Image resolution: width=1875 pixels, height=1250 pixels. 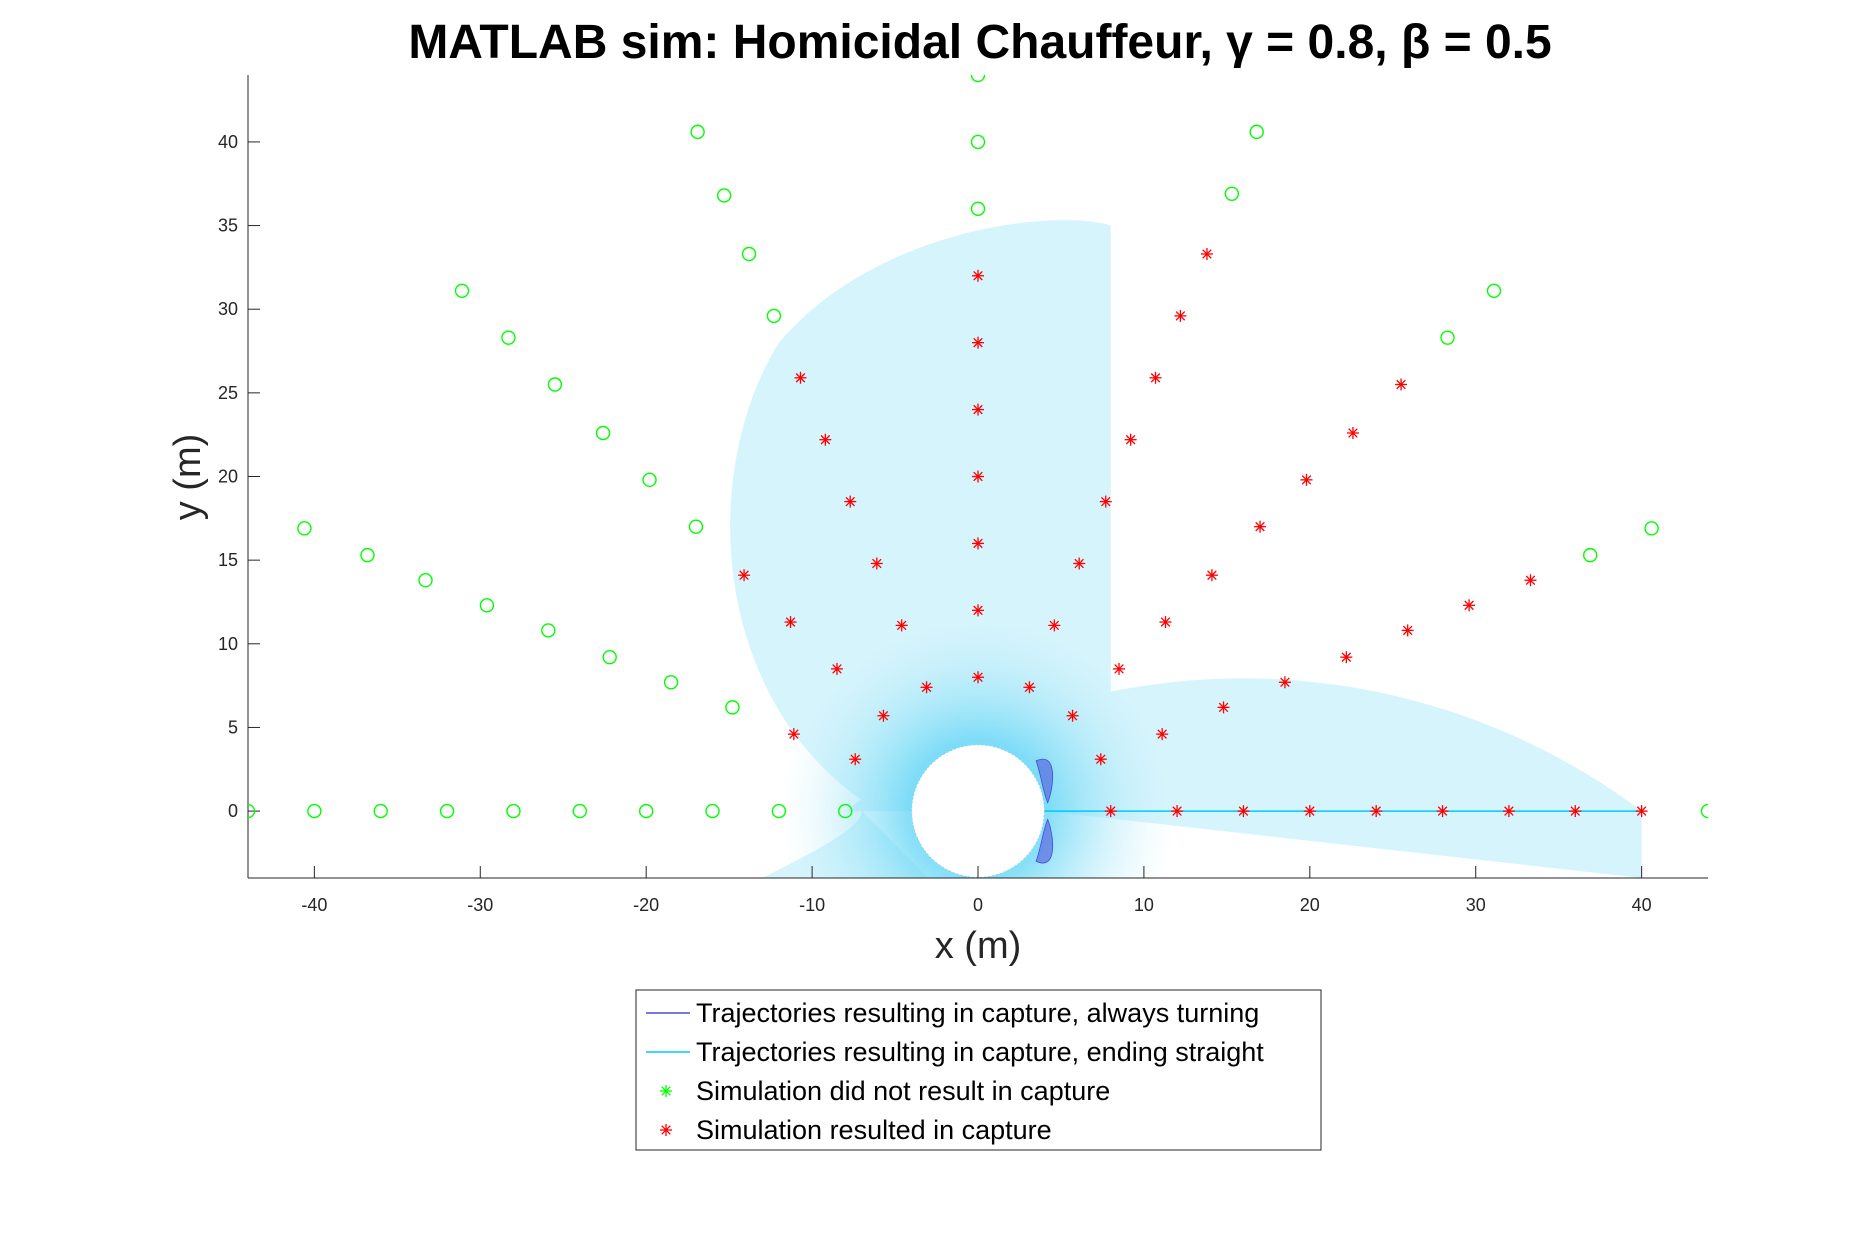 I want to click on y-tick-label: 15, so click(x=228, y=560).